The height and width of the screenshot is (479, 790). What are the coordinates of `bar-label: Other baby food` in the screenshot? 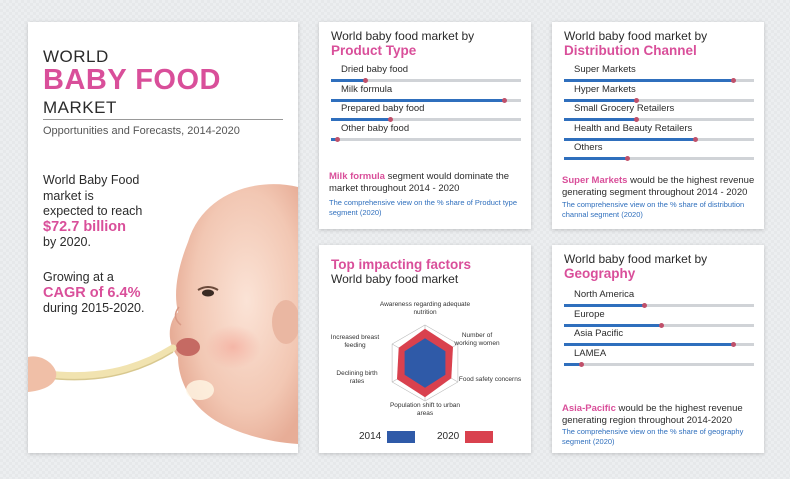 It's located at (375, 128).